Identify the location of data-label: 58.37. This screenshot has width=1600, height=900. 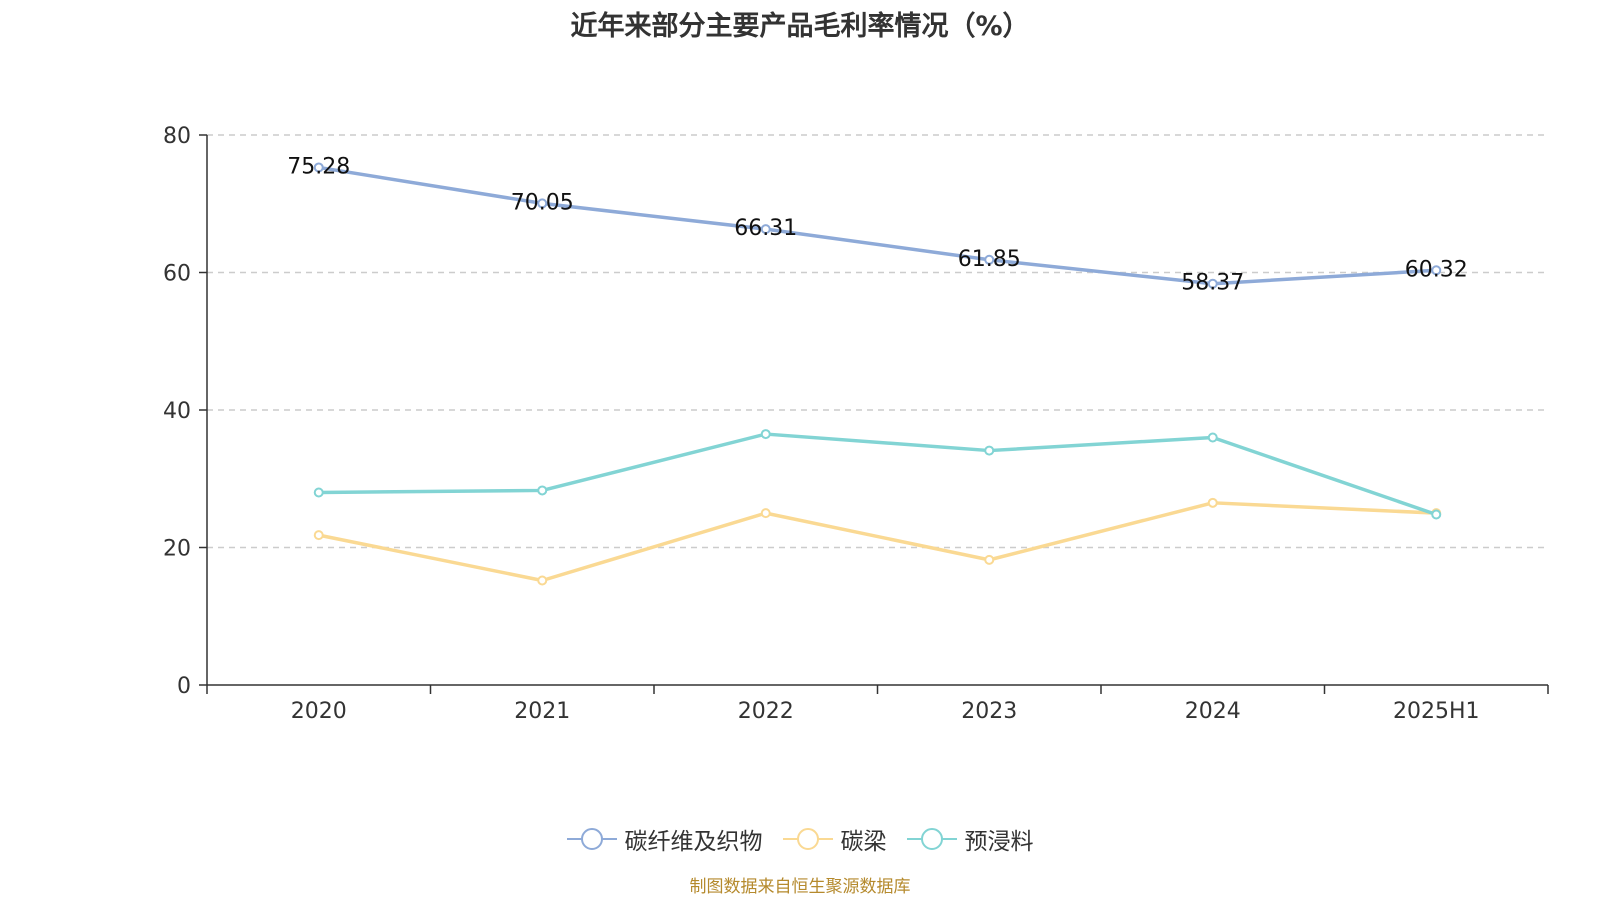
(1212, 283).